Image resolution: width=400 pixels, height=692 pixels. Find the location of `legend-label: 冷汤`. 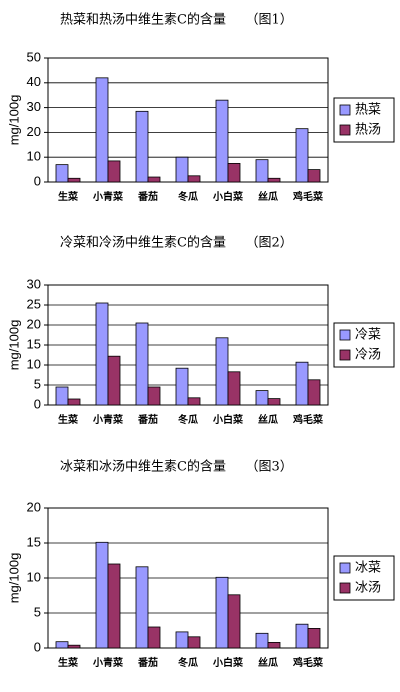

legend-label: 冷汤 is located at coordinates (368, 355).